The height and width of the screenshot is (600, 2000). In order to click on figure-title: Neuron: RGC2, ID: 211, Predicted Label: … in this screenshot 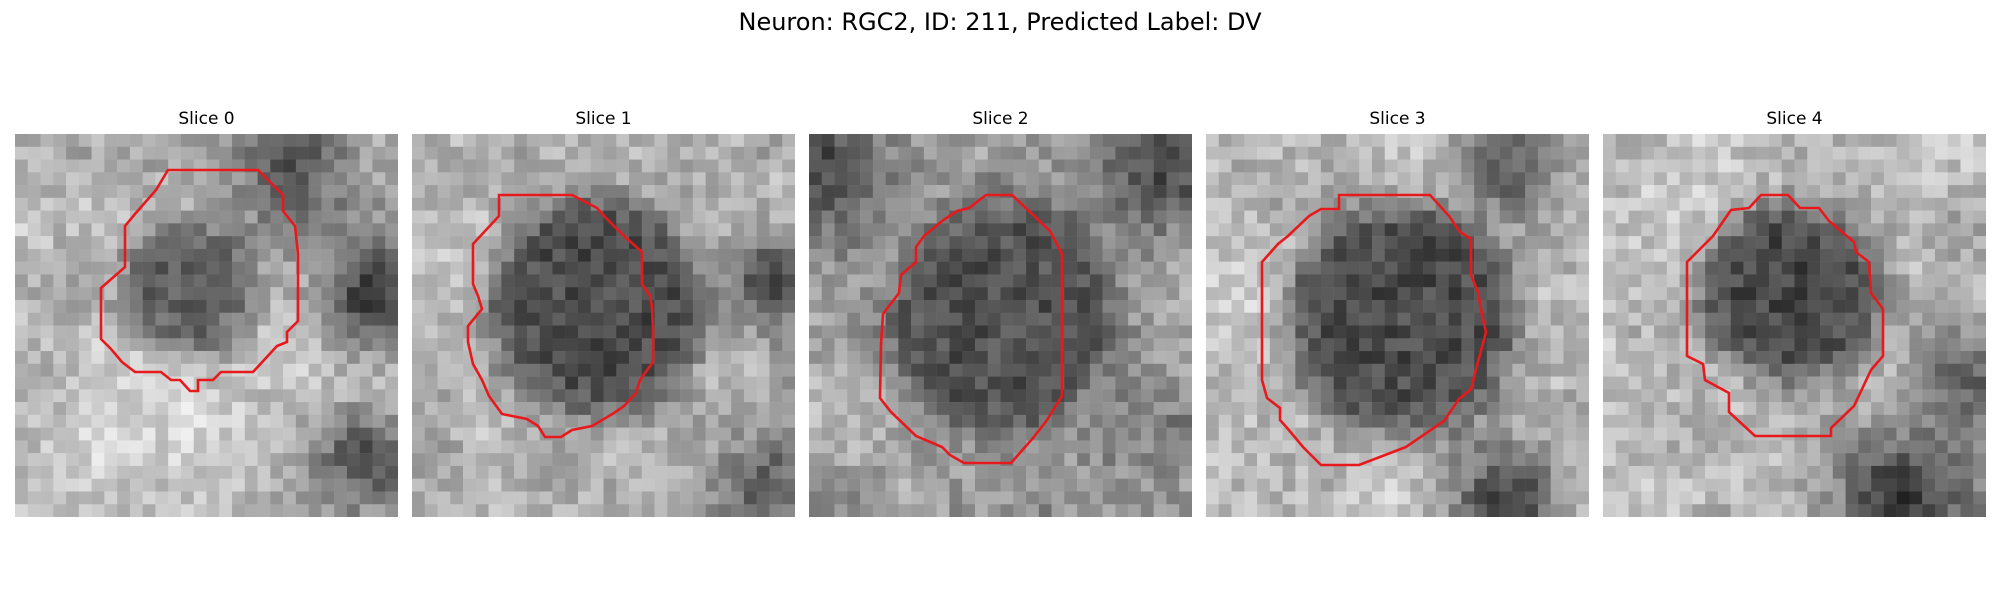, I will do `click(1000, 22)`.